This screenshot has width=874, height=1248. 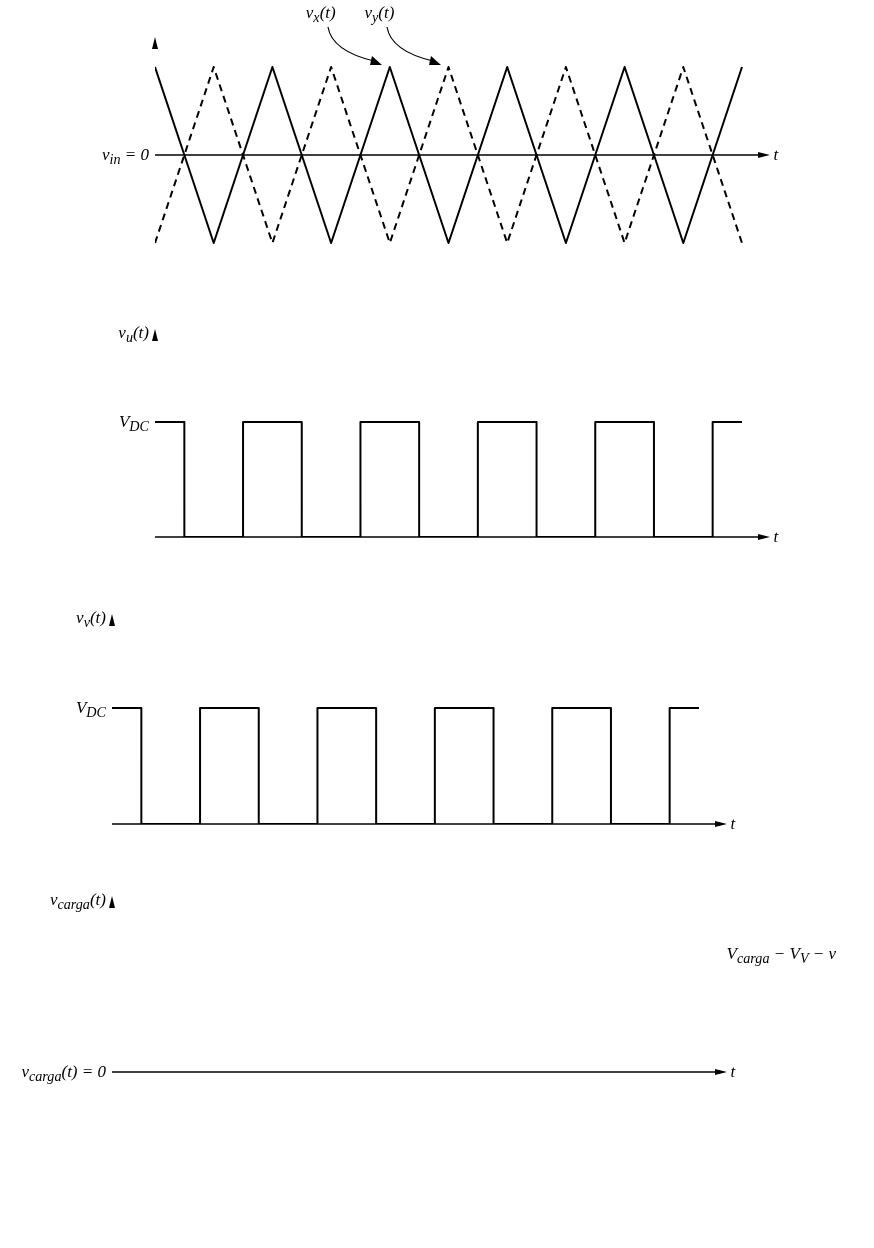 What do you see at coordinates (77, 902) in the screenshot?
I see `text: v$_{carga}$(t)` at bounding box center [77, 902].